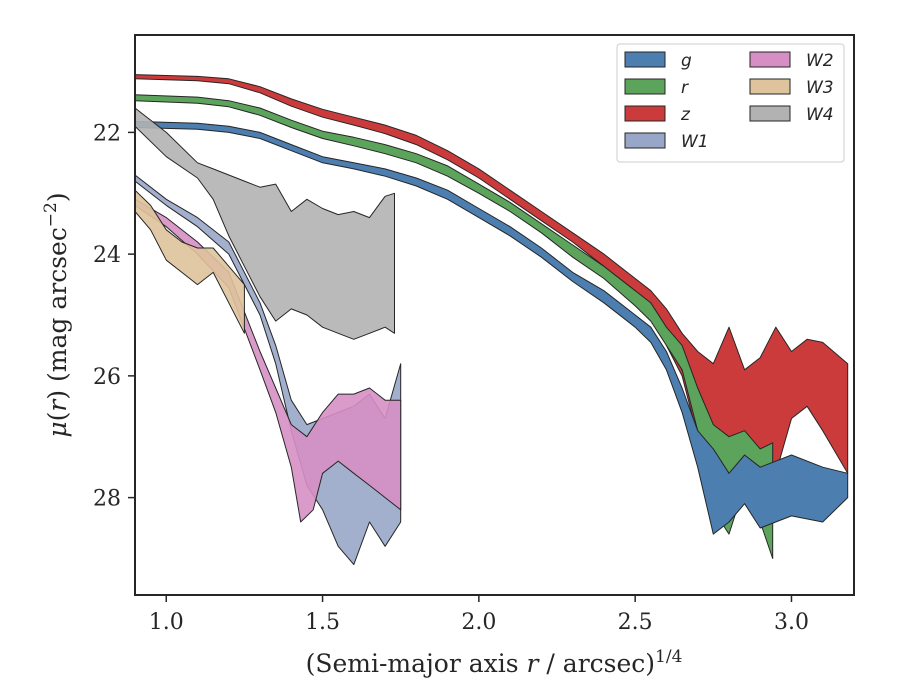  I want to click on legend-item-w3: W3, so click(791, 88).